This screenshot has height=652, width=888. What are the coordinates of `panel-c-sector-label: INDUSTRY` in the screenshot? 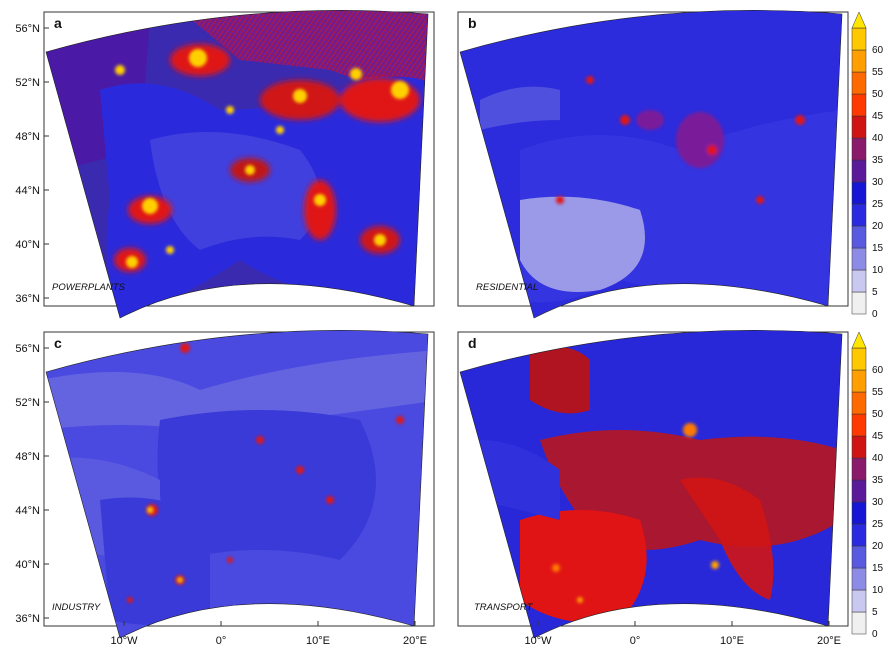 It's located at (76, 607).